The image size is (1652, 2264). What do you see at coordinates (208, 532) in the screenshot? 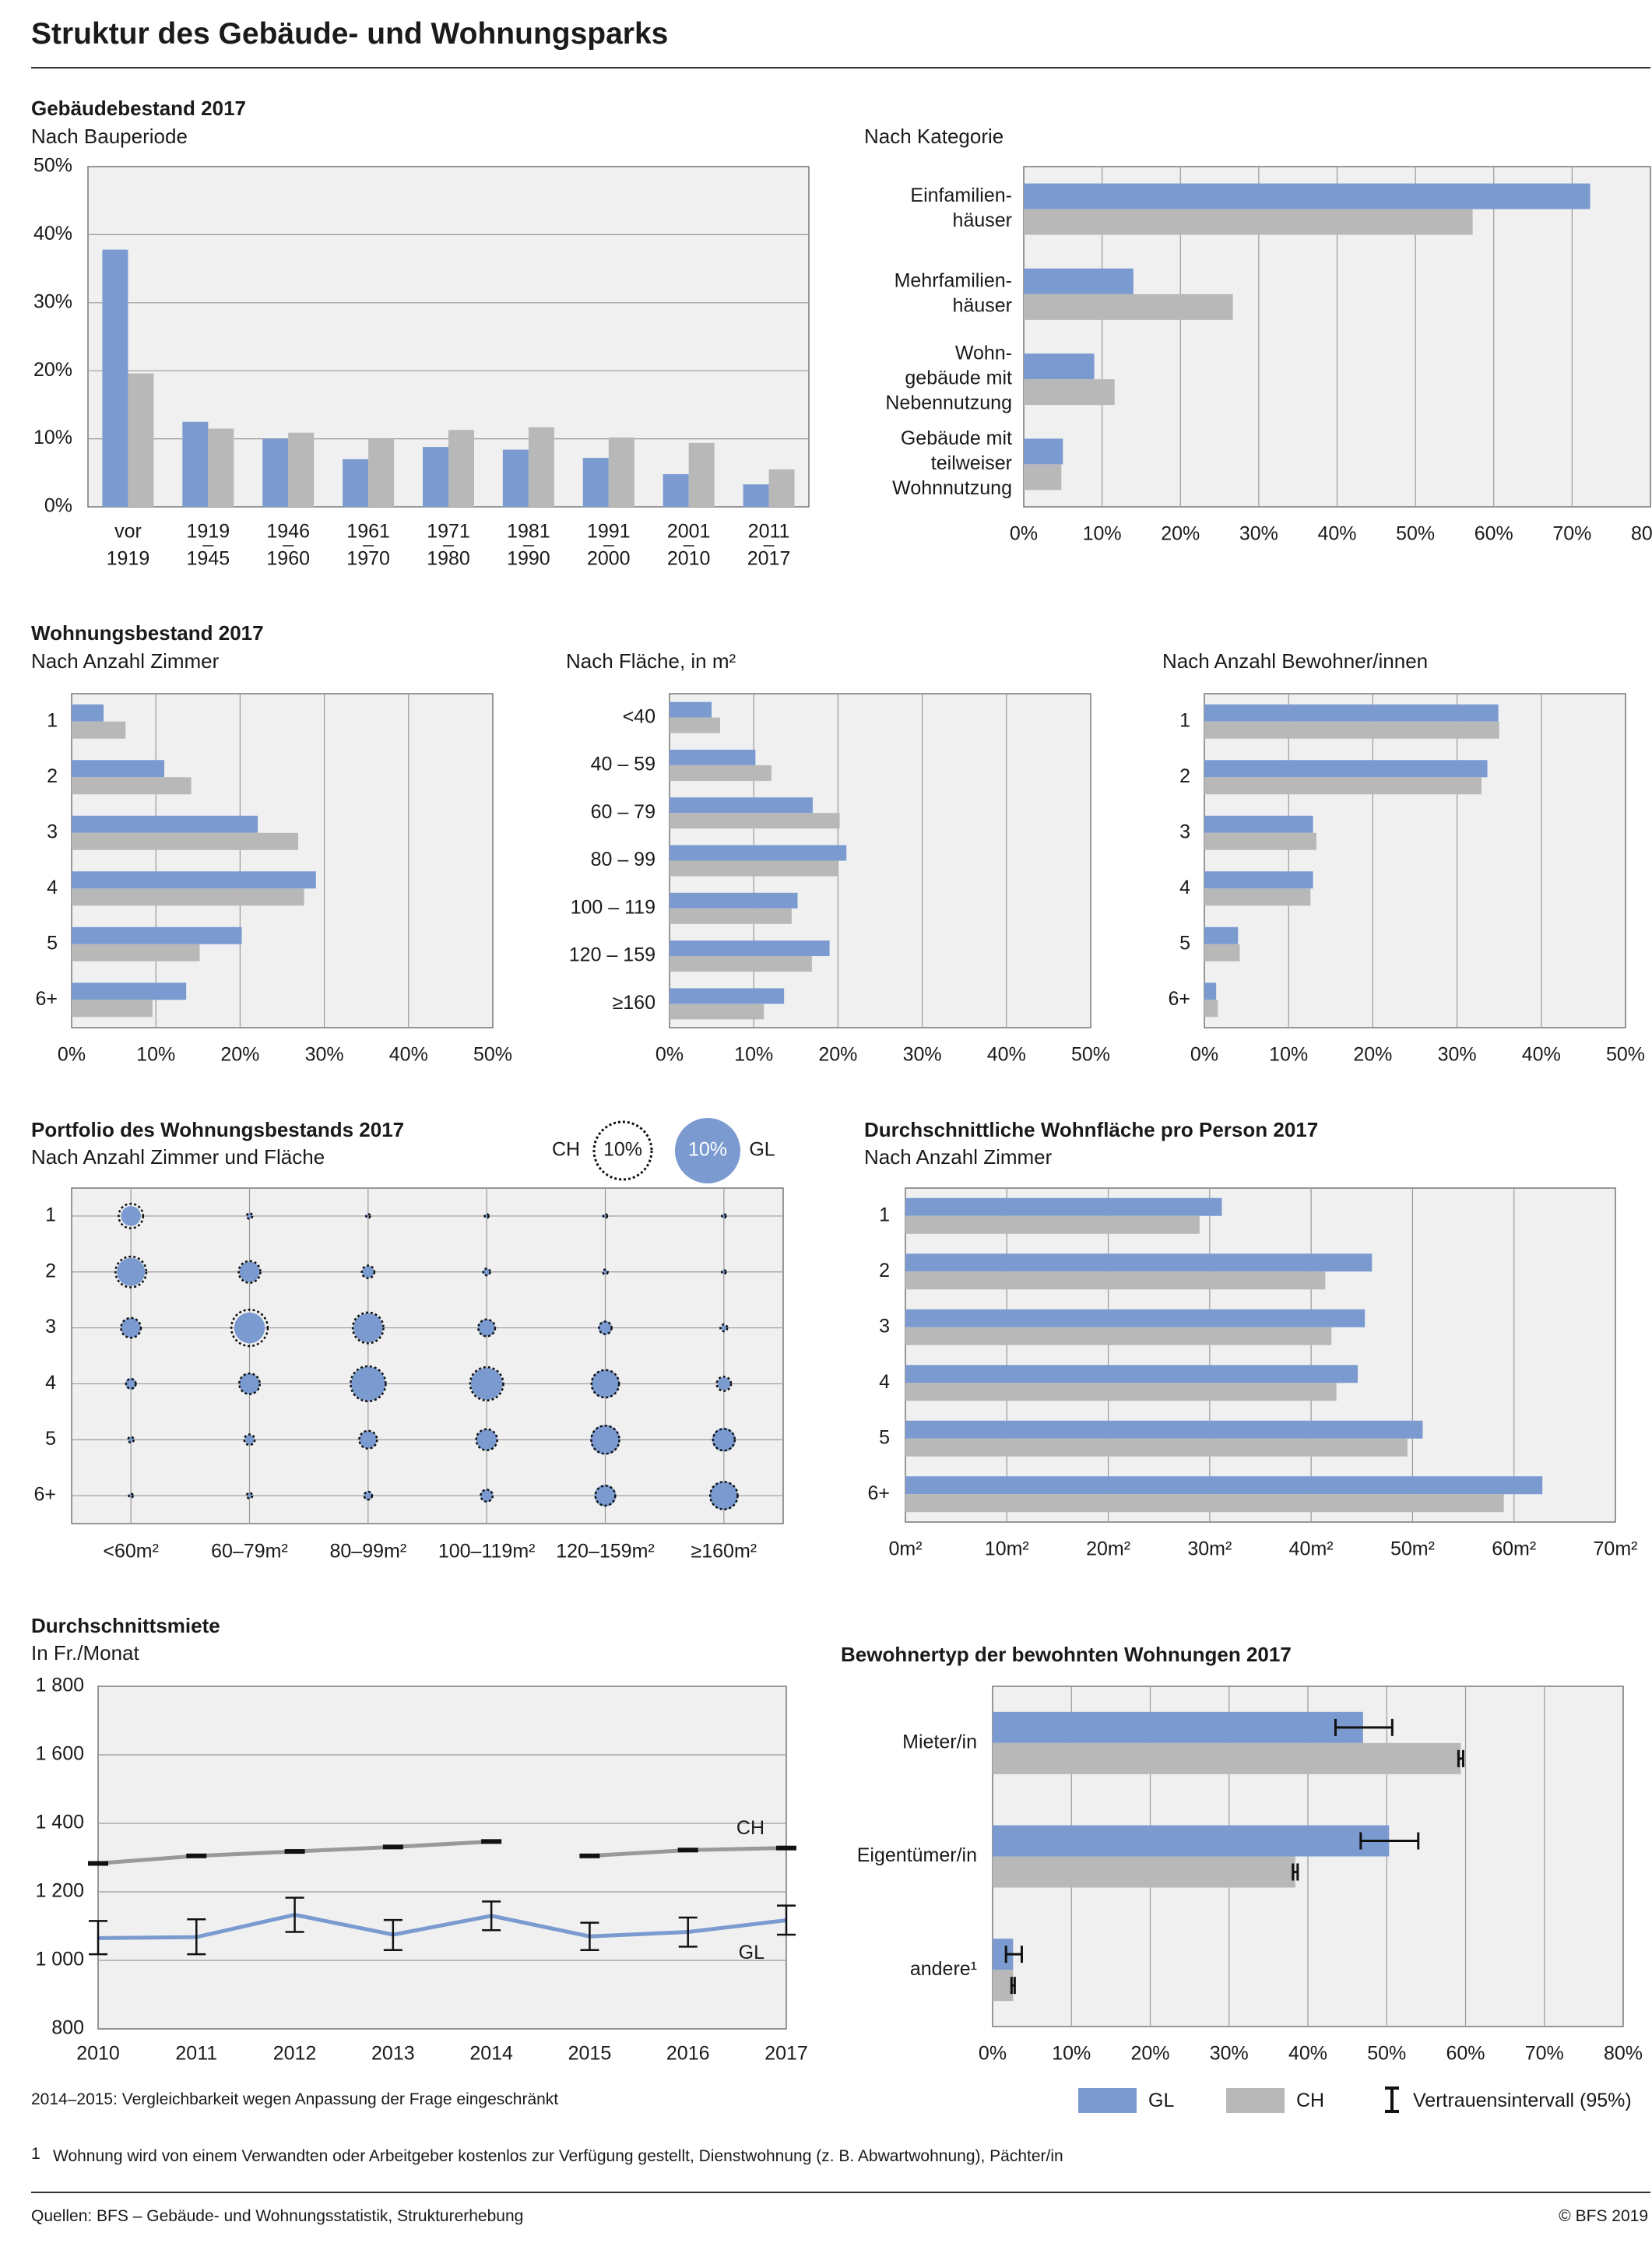
I see `x-tick-label: 1919` at bounding box center [208, 532].